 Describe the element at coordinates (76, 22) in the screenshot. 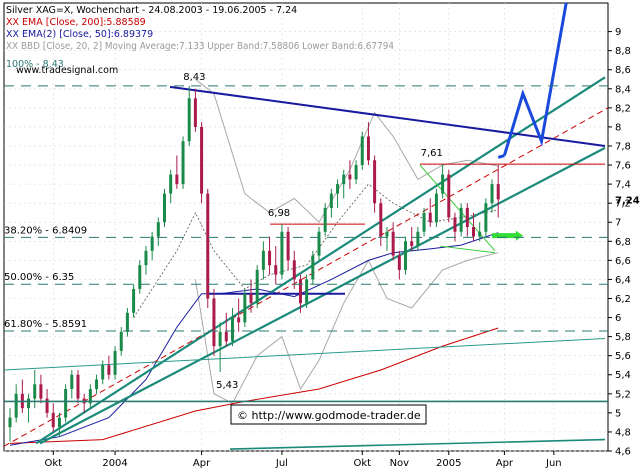

I see `legend-ema200: XX EMA [Close, 200]:5.88589` at that location.